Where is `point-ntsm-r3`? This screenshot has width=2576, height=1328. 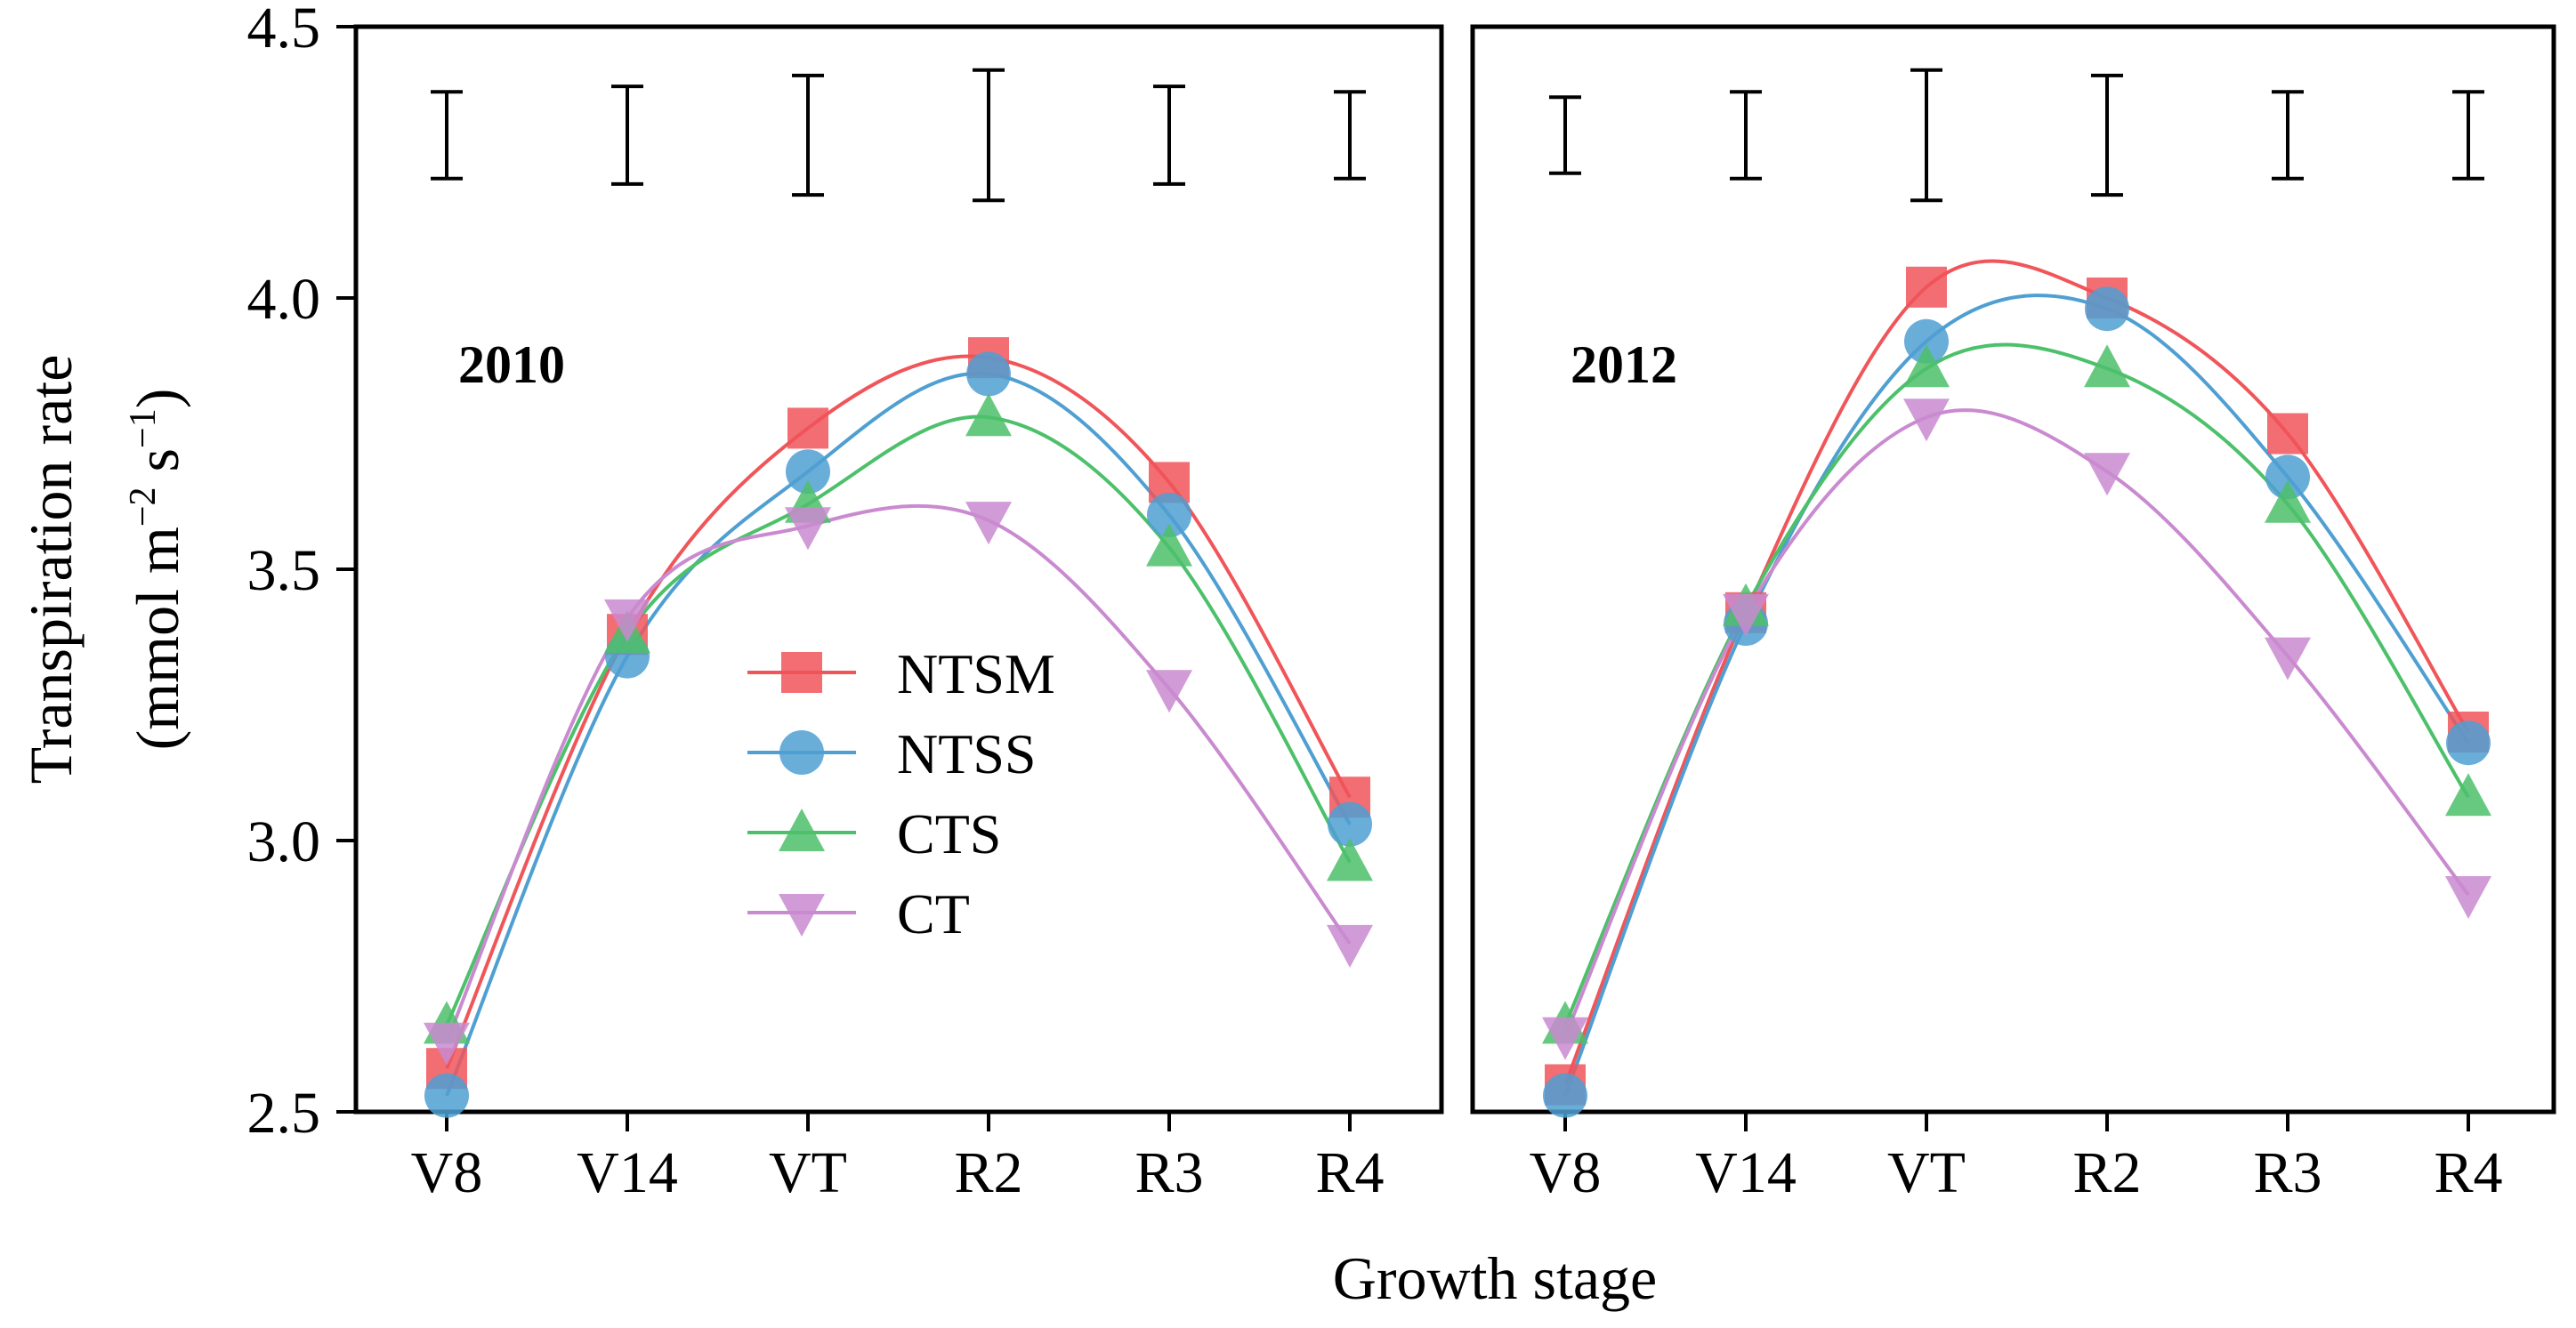
point-ntsm-r3 is located at coordinates (2287, 434).